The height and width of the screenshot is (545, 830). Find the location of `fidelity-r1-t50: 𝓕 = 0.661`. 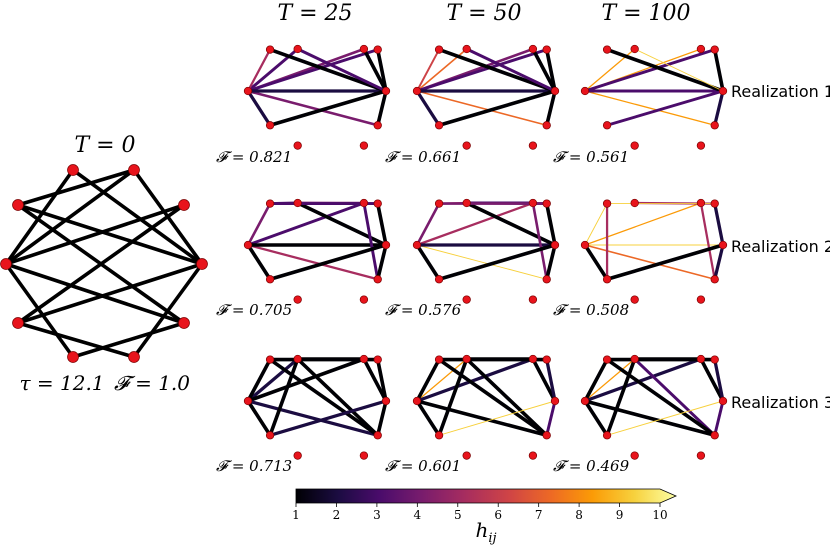

fidelity-r1-t50: 𝓕 = 0.661 is located at coordinates (423, 157).